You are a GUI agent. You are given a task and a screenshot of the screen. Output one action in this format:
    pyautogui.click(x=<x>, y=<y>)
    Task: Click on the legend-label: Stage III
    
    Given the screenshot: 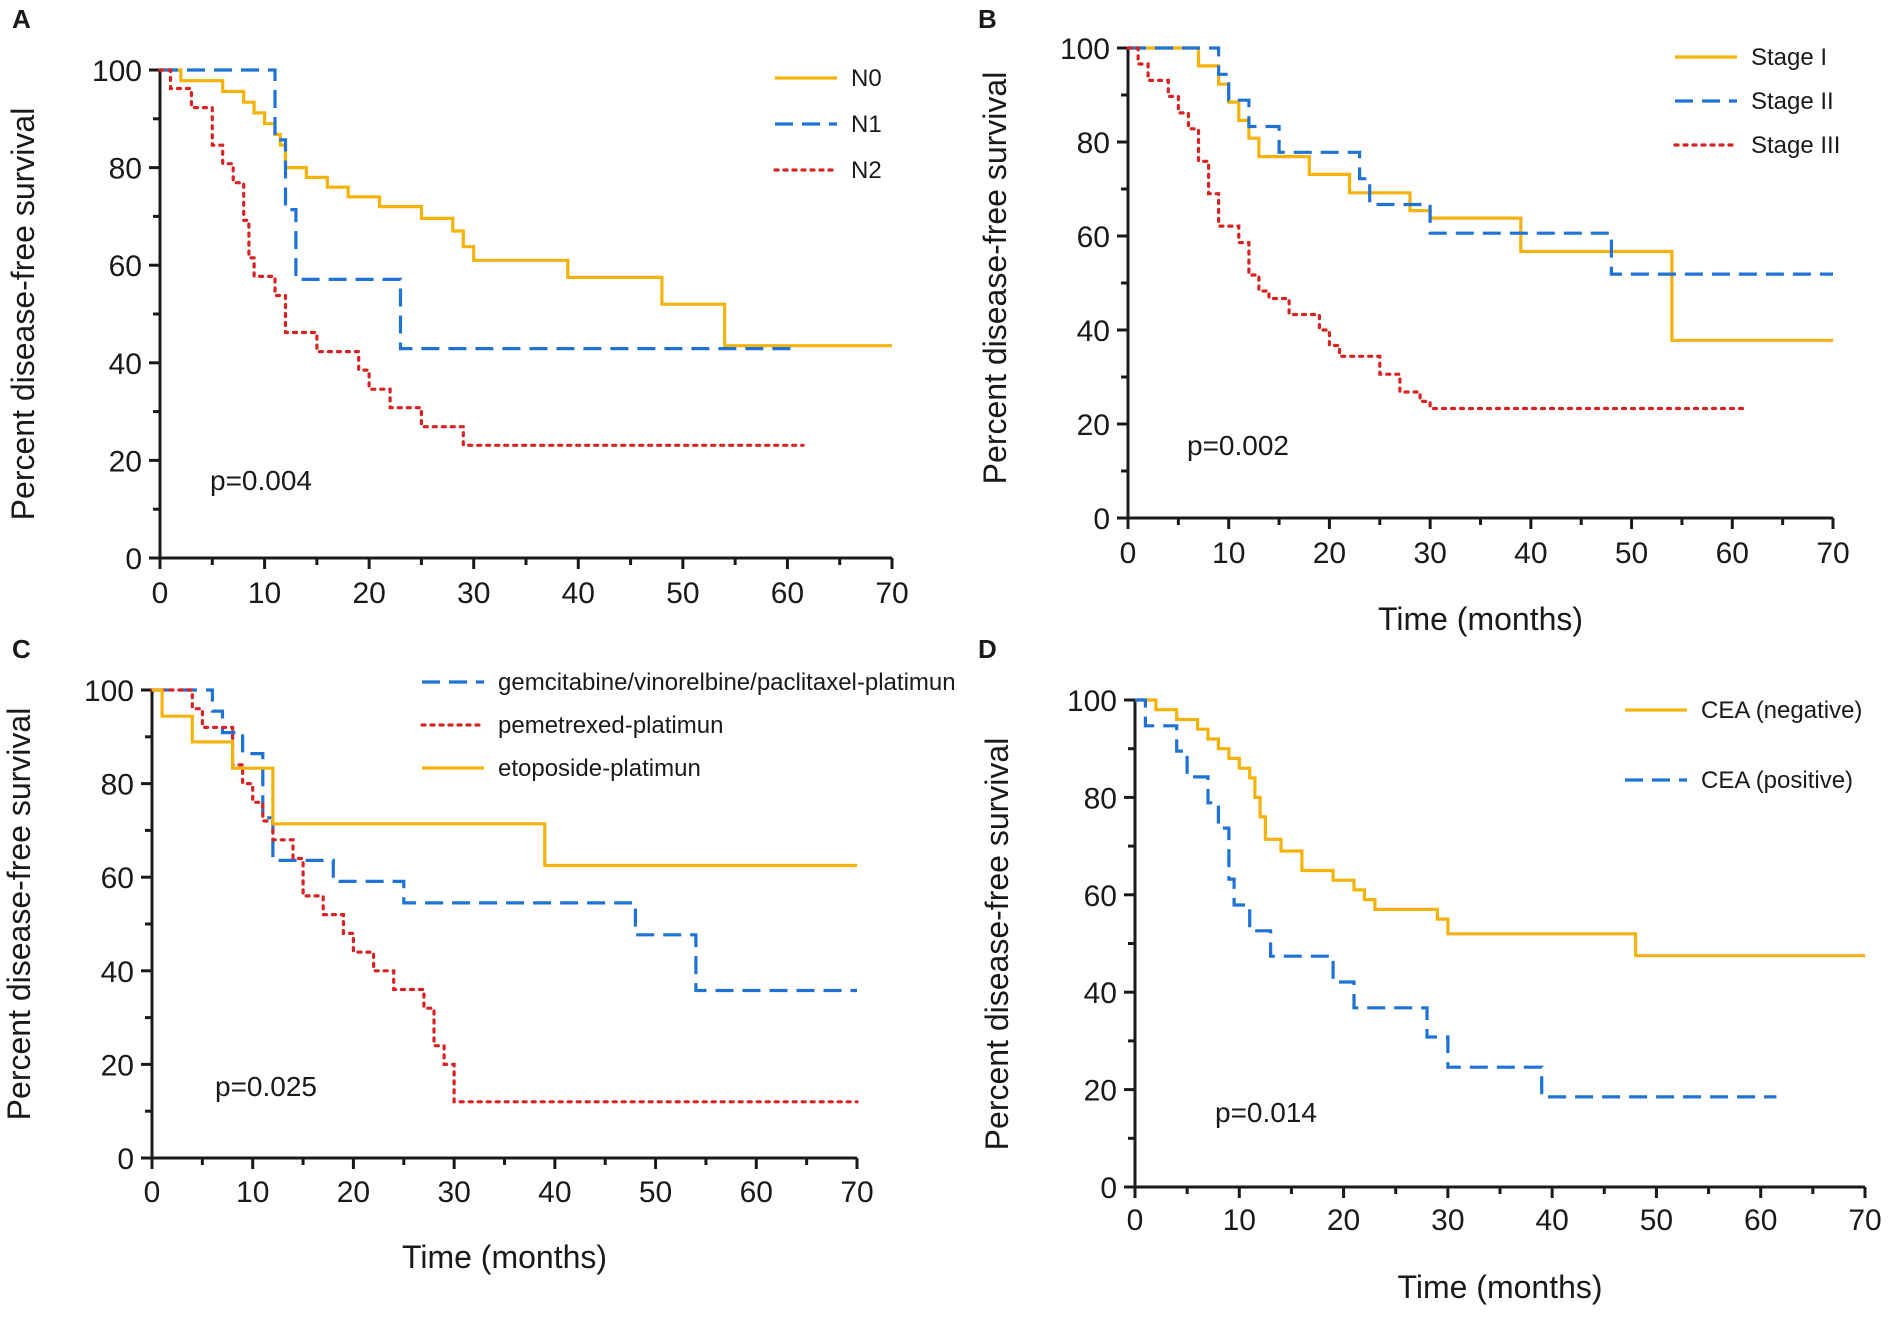 What is the action you would take?
    pyautogui.click(x=1795, y=145)
    